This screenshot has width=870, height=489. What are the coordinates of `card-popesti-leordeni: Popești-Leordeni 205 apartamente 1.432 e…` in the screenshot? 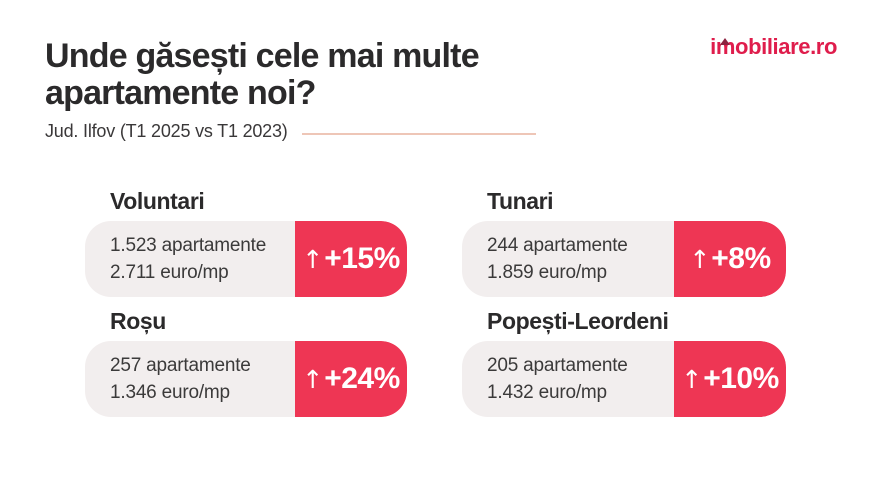 It's located at (624, 362).